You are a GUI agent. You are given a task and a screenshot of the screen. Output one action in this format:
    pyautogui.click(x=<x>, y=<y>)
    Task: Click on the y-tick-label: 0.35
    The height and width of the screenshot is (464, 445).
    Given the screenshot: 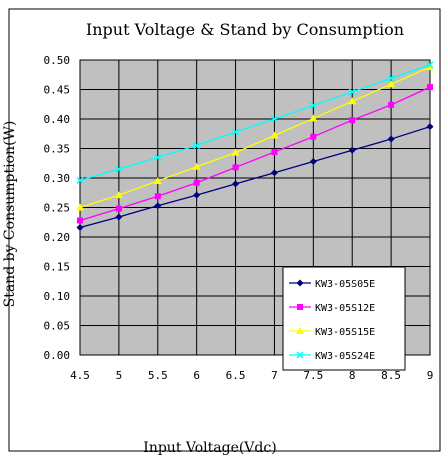 What is the action you would take?
    pyautogui.click(x=57, y=149)
    